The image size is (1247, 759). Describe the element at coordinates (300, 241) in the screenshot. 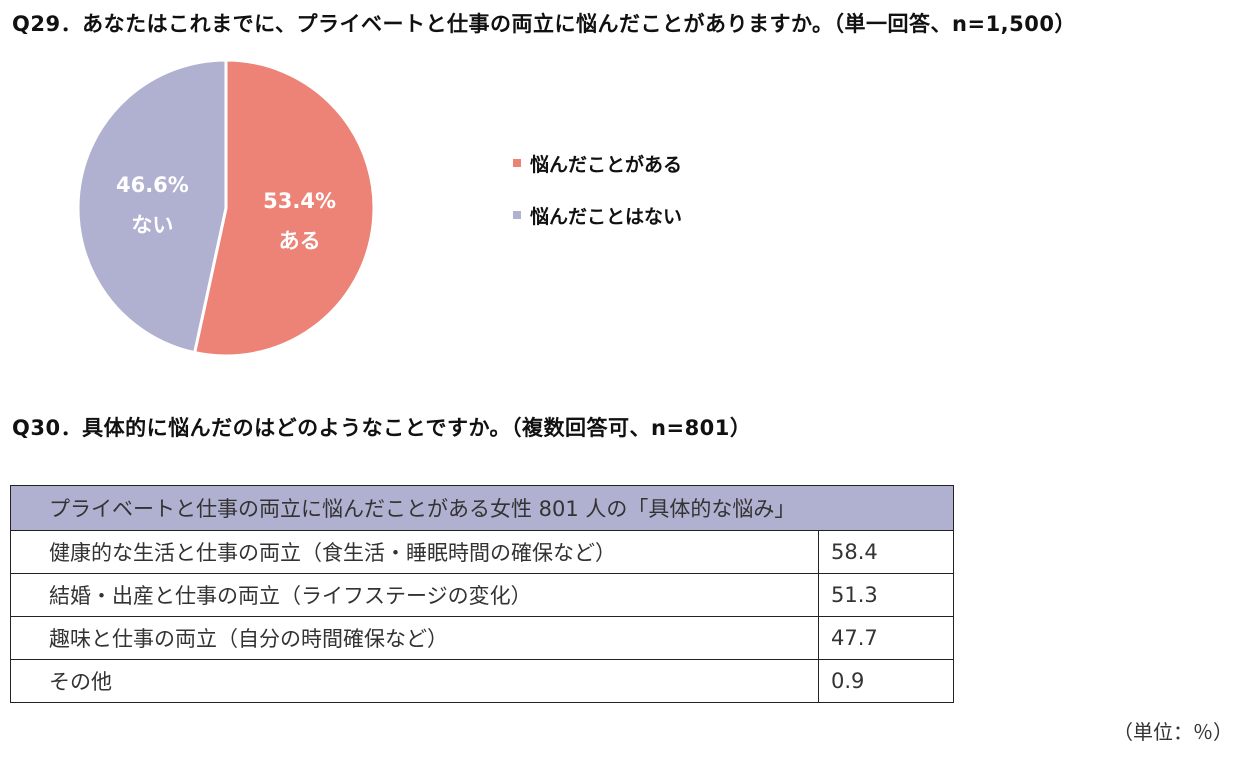

I see `pie-category-label-yes: ある` at that location.